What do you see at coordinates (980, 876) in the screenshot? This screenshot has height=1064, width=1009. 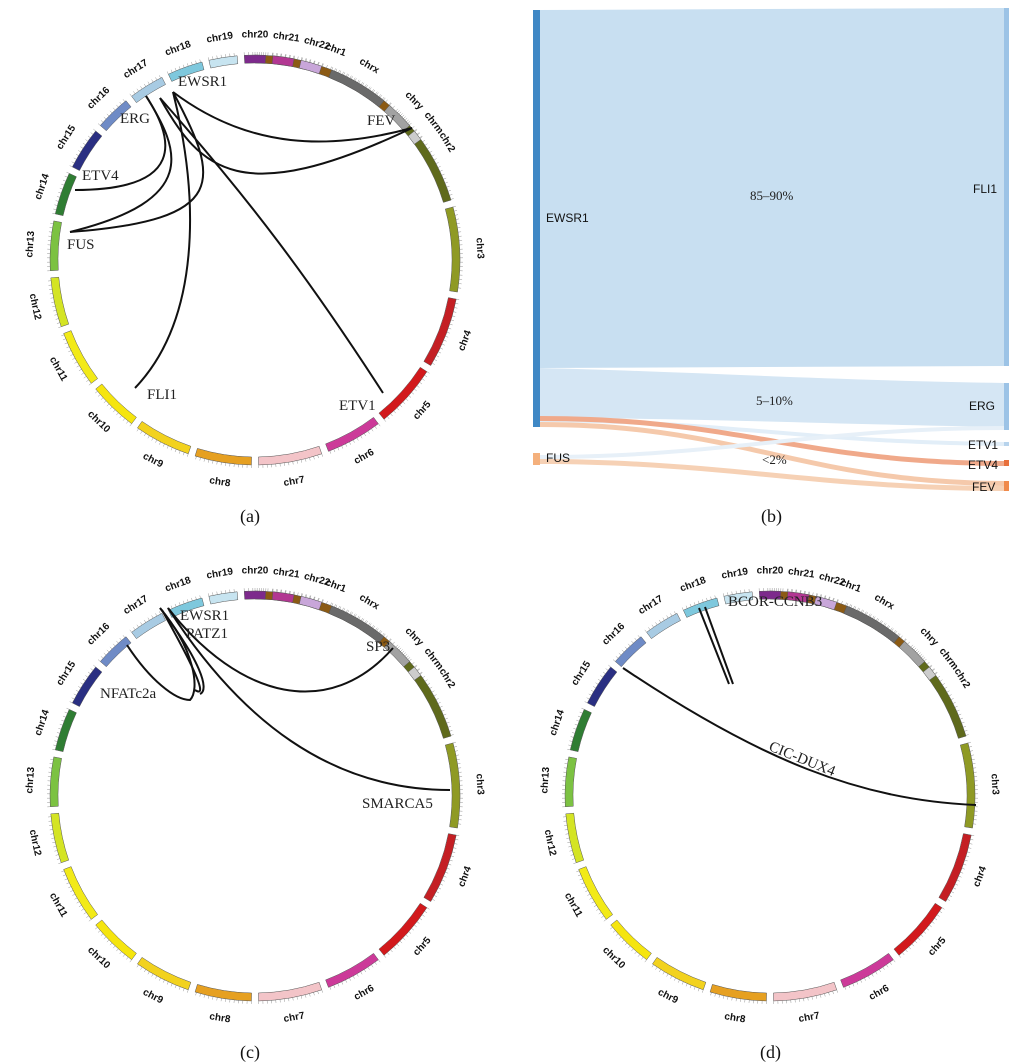 I see `chromosome-label: chr4` at bounding box center [980, 876].